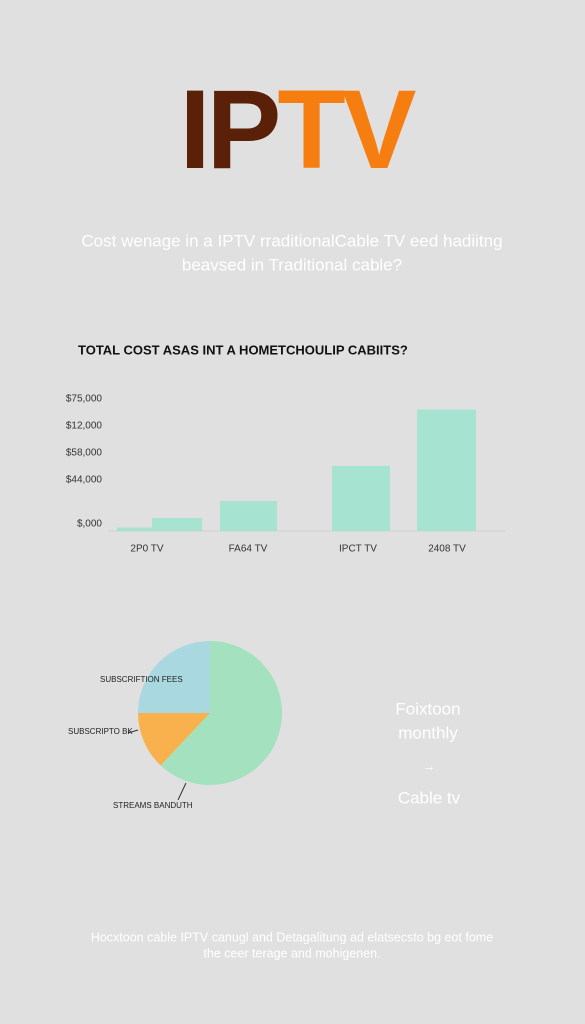 The image size is (585, 1024). Describe the element at coordinates (291, 953) in the screenshot. I see `footer: the ceer terage and mohigenen.` at that location.